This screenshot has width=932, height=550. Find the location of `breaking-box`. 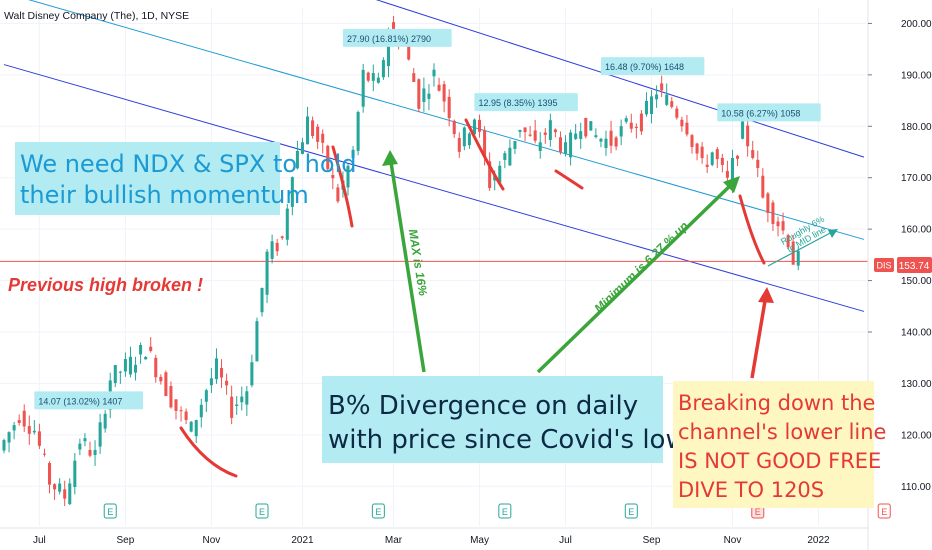

breaking-box is located at coordinates (773, 444).